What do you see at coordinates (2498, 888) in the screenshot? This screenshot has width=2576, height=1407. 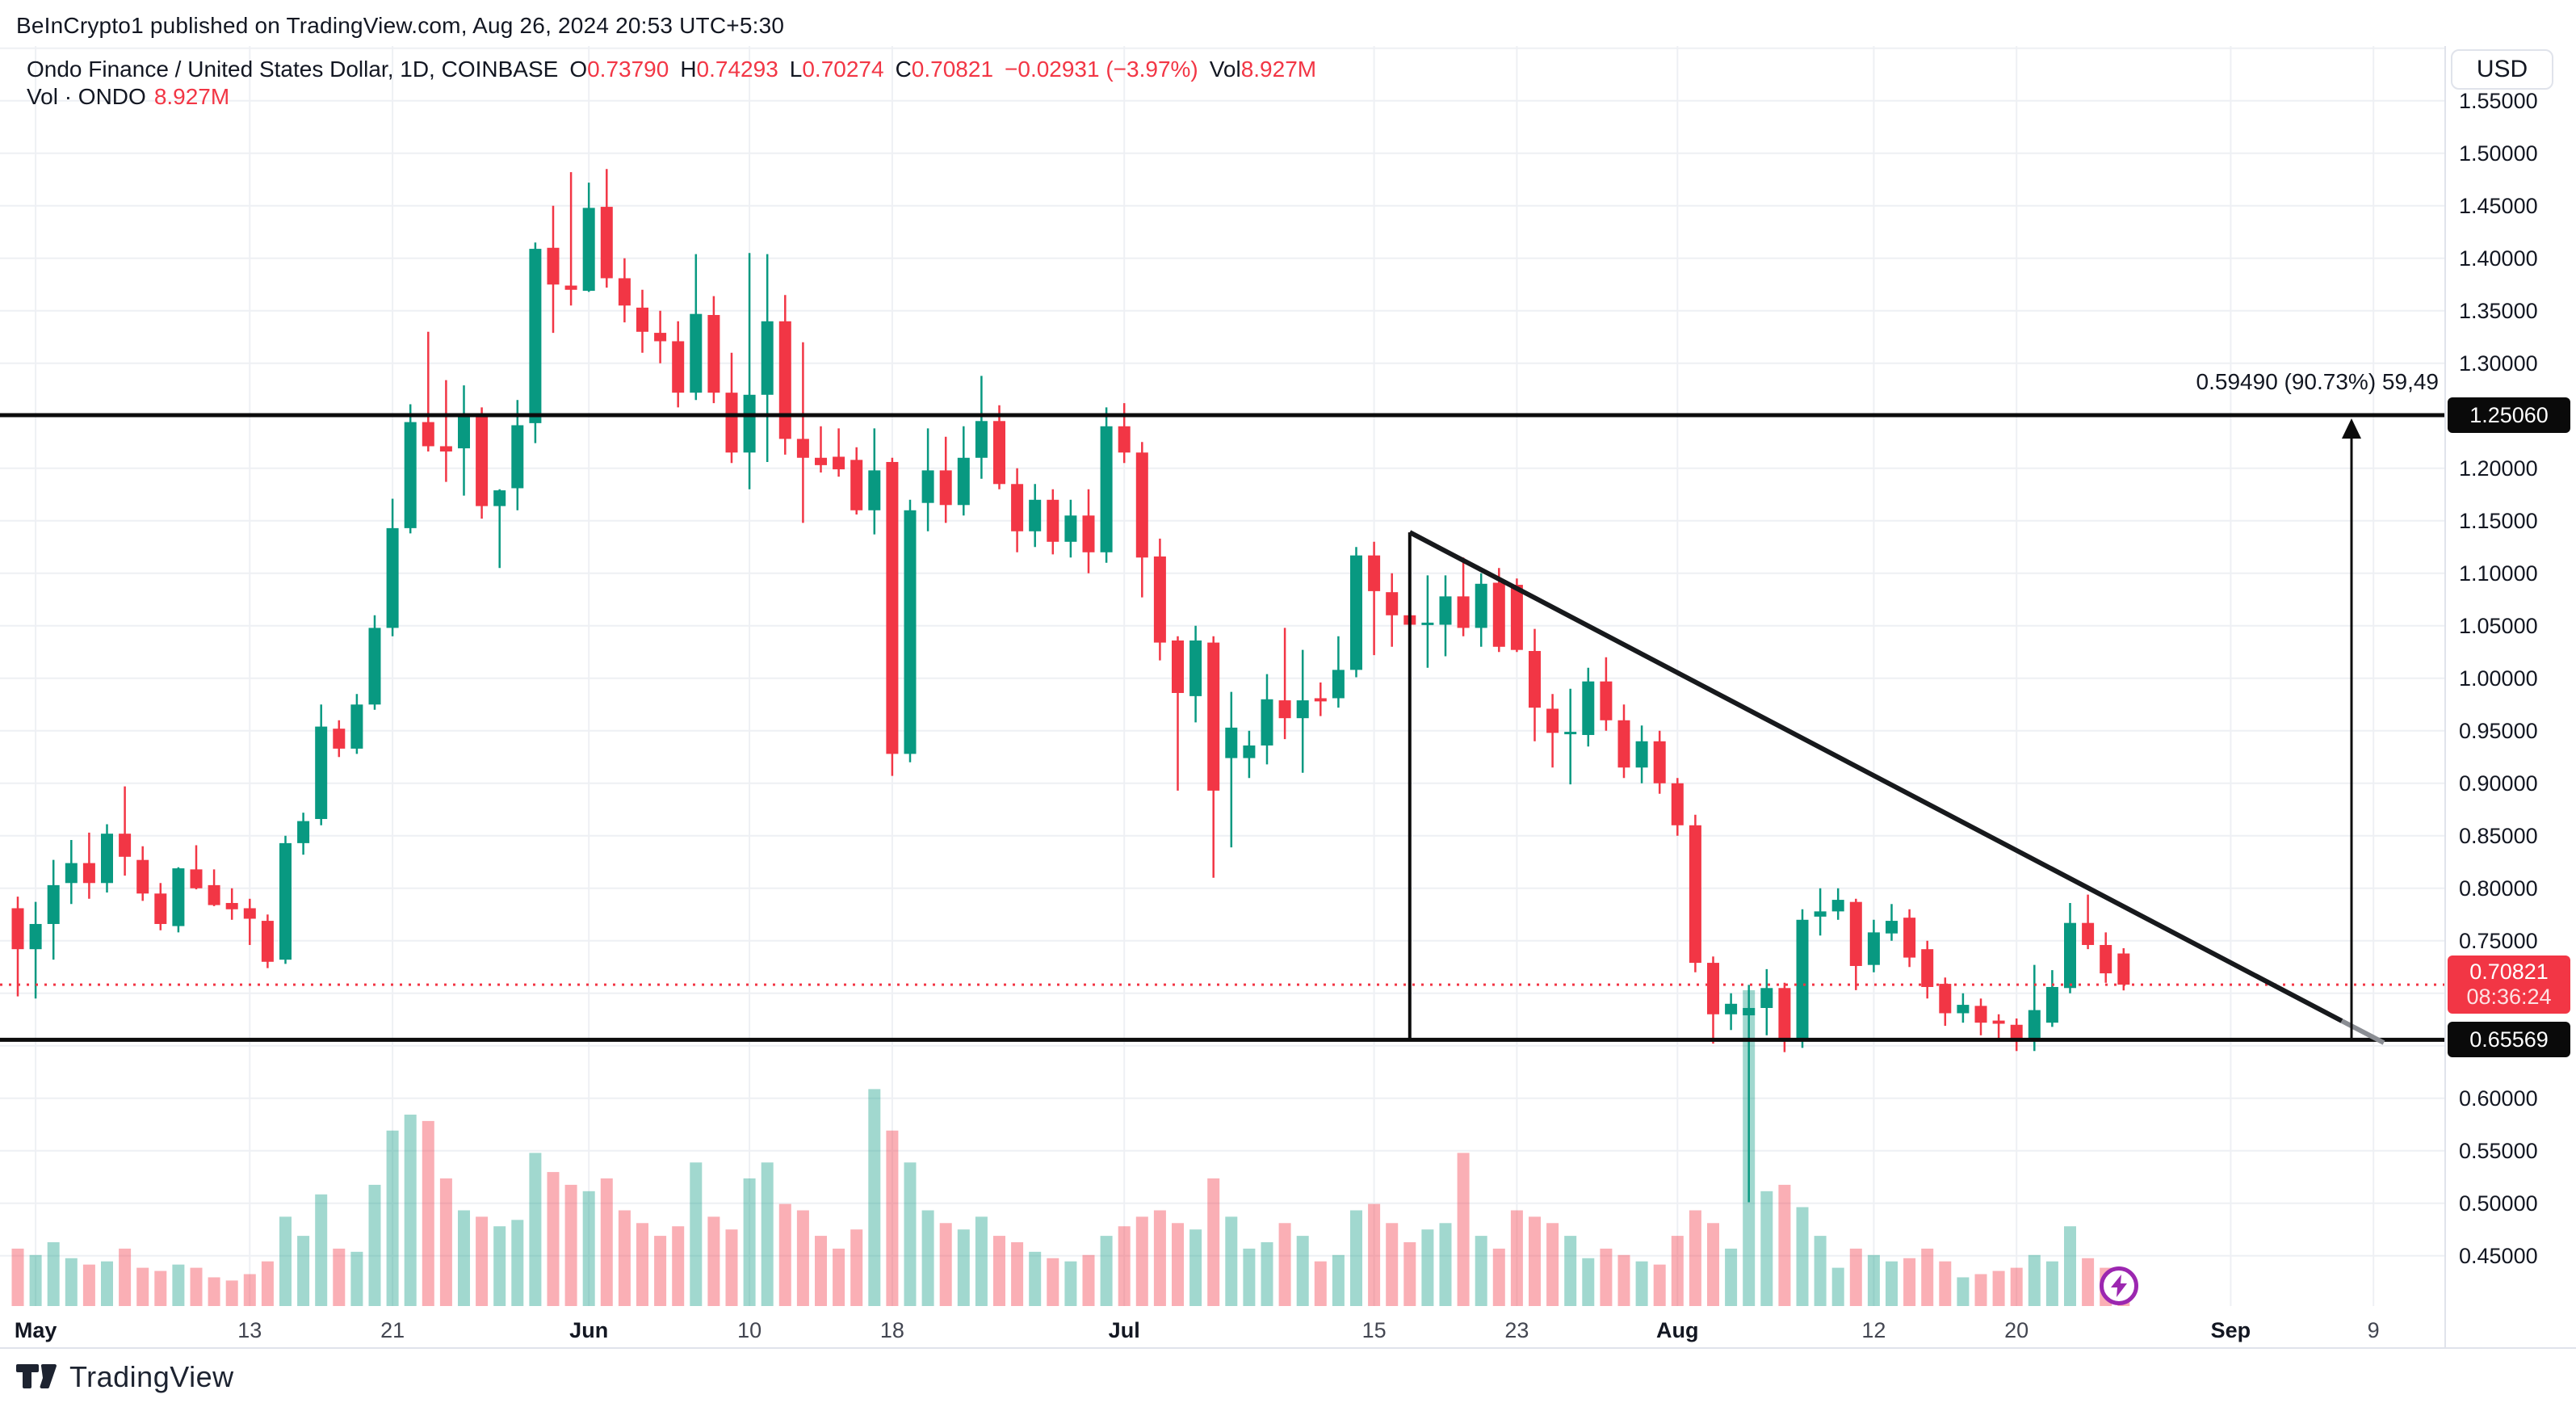 I see `price-tick-label: 0.80000` at bounding box center [2498, 888].